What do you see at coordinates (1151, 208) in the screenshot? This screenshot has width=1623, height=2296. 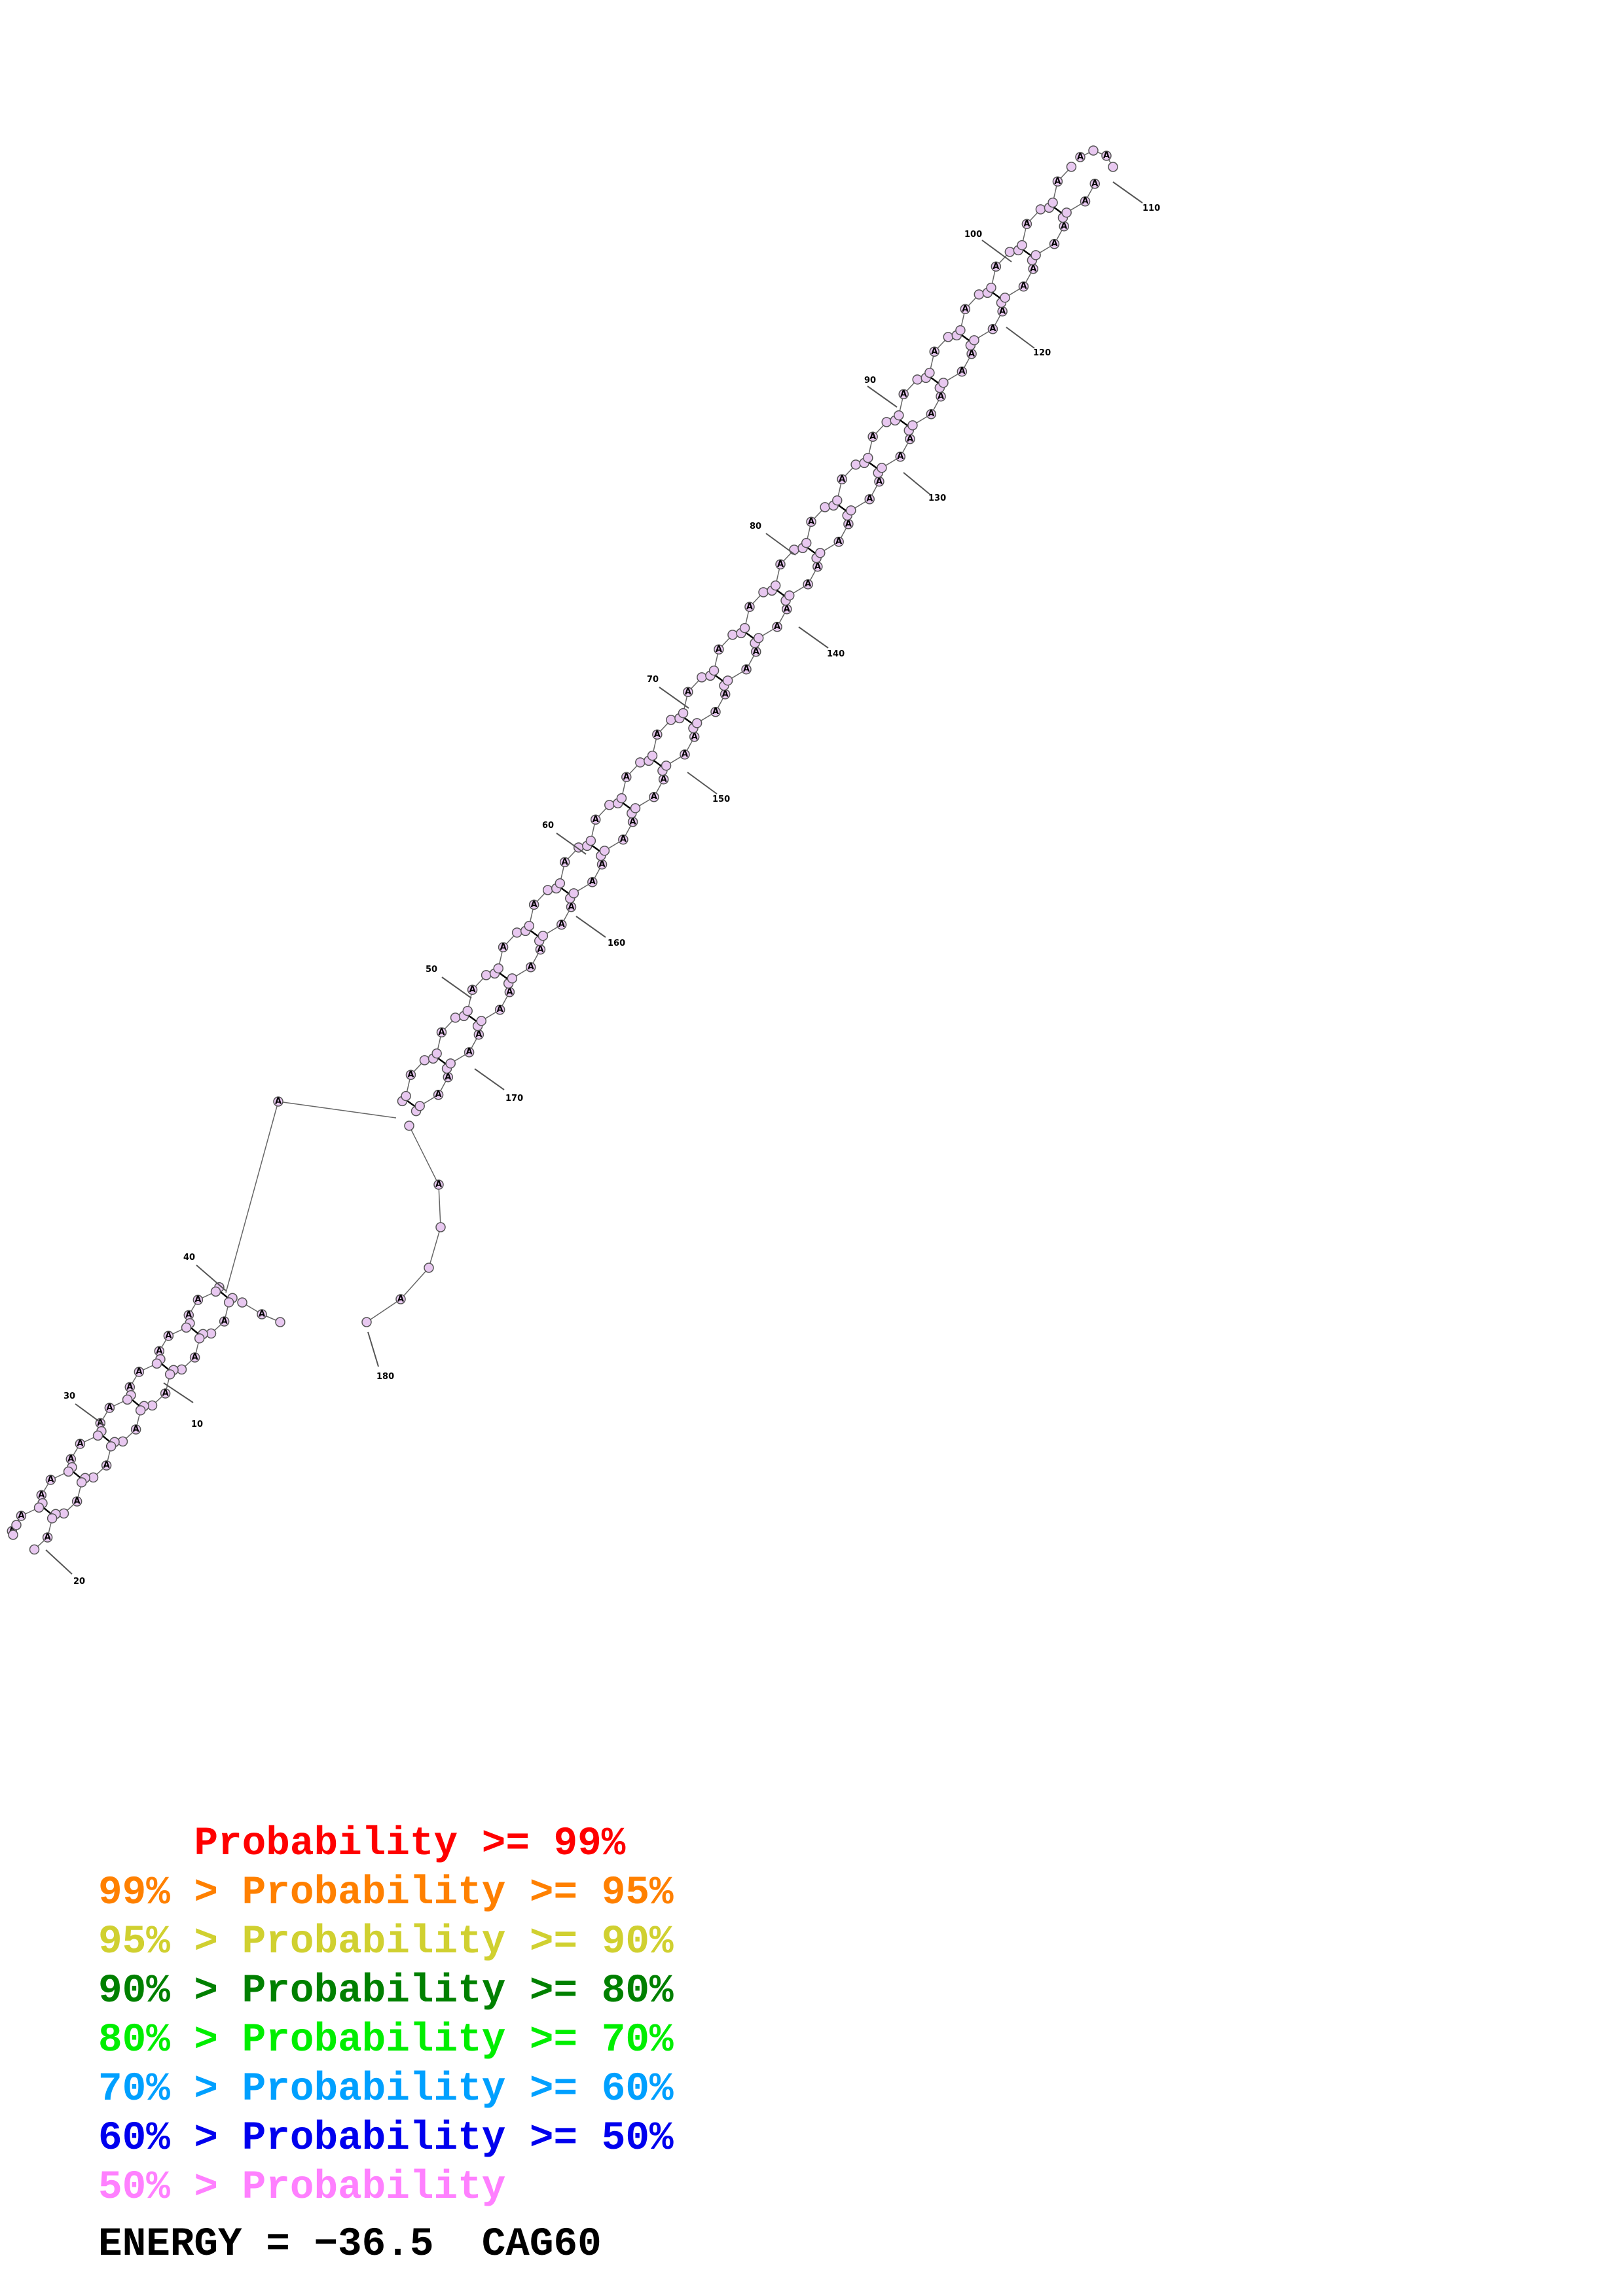 I see `tick-label-110: 110` at bounding box center [1151, 208].